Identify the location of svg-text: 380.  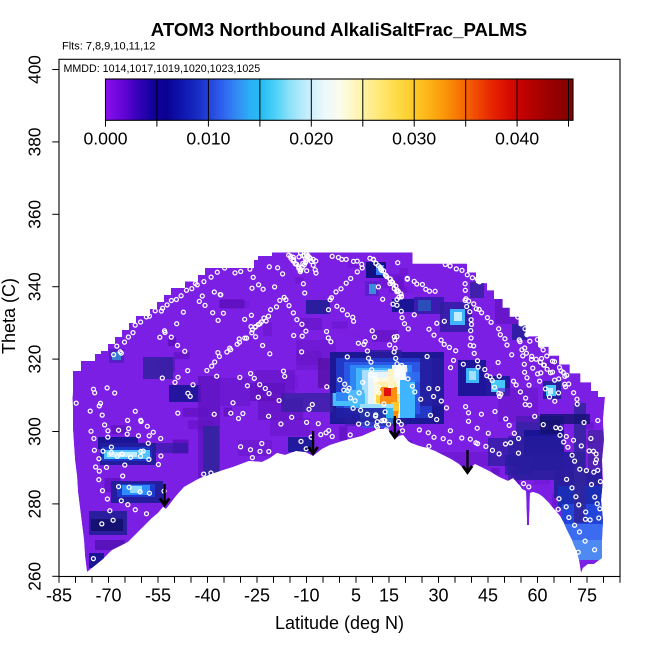
(35, 141).